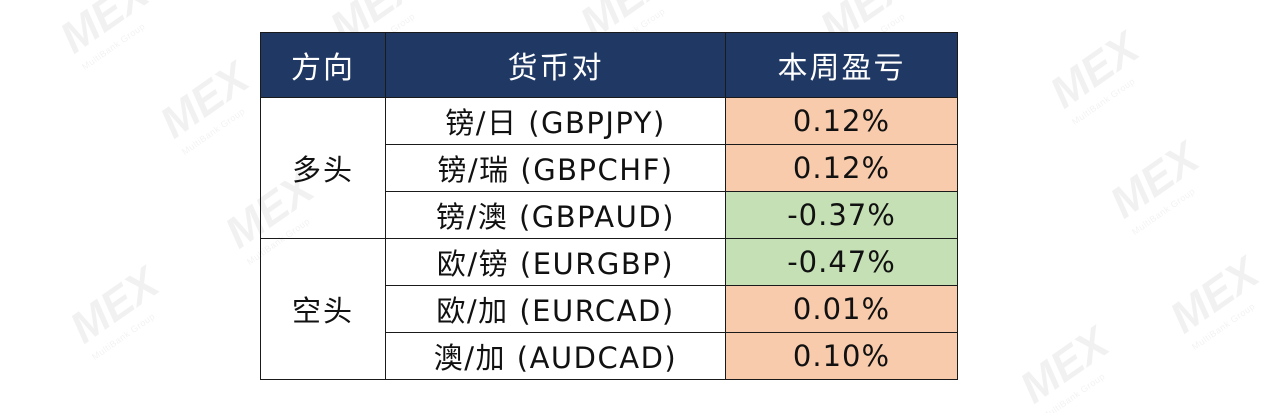  Describe the element at coordinates (555, 356) in the screenshot. I see `currency-pair: 澳/加 (AUDCAD)` at that location.